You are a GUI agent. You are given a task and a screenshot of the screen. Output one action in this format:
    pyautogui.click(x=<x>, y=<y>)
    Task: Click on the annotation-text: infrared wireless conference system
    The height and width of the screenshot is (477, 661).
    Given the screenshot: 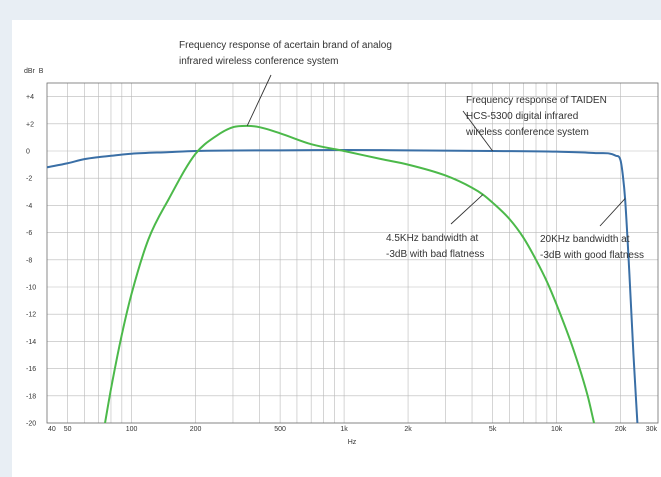 What is the action you would take?
    pyautogui.click(x=259, y=61)
    